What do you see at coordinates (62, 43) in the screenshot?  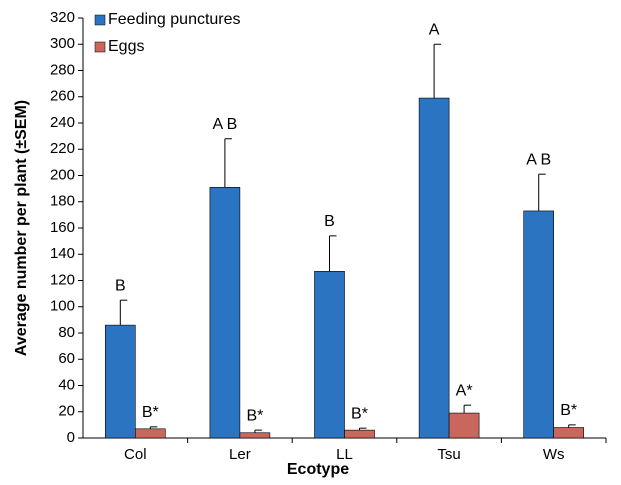 I see `y-tick-label: 300` at bounding box center [62, 43].